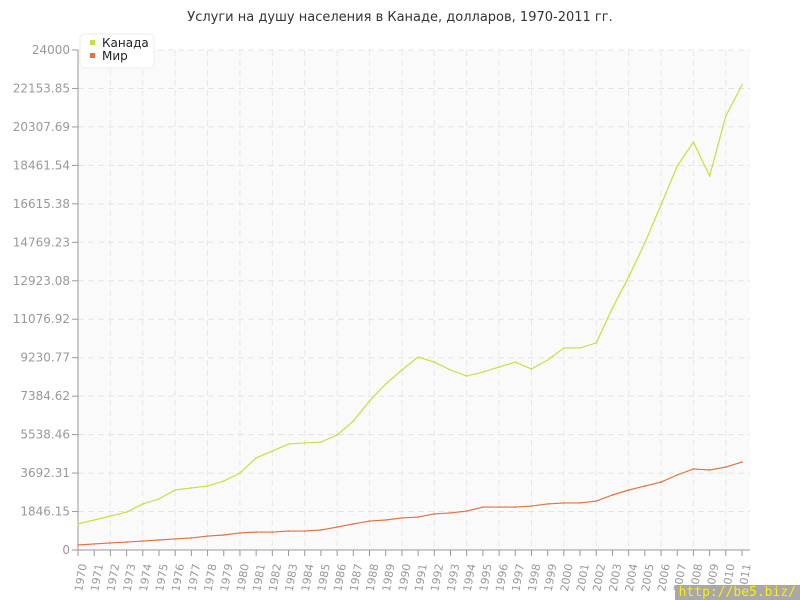 This screenshot has height=600, width=800. What do you see at coordinates (195, 578) in the screenshot?
I see `x-tick-label: 1977` at bounding box center [195, 578].